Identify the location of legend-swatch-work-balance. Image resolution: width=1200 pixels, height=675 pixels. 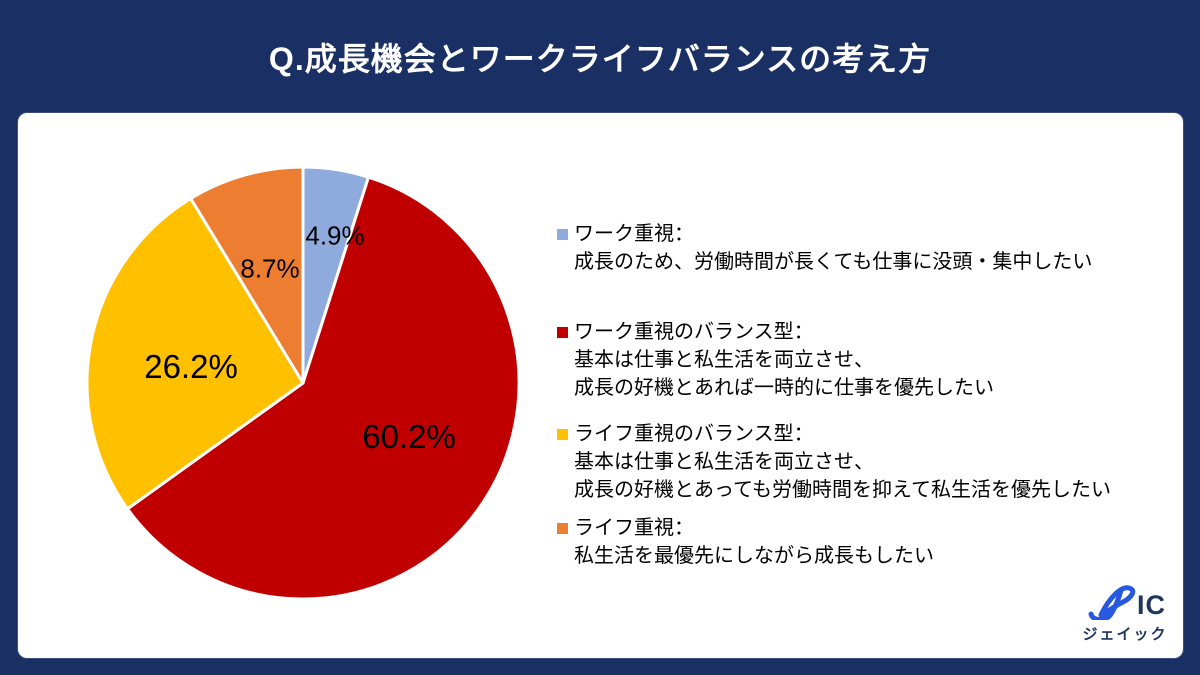
(562, 332).